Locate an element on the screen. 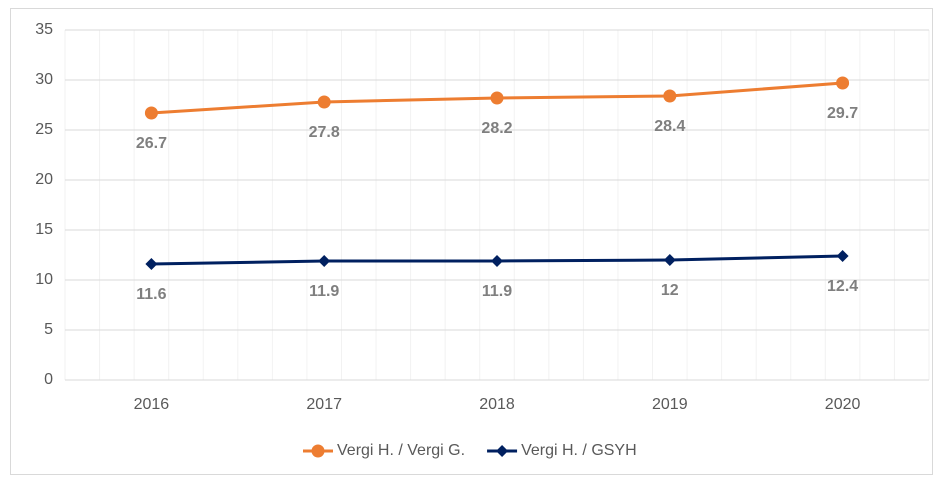  data-label: 12.4 is located at coordinates (842, 286).